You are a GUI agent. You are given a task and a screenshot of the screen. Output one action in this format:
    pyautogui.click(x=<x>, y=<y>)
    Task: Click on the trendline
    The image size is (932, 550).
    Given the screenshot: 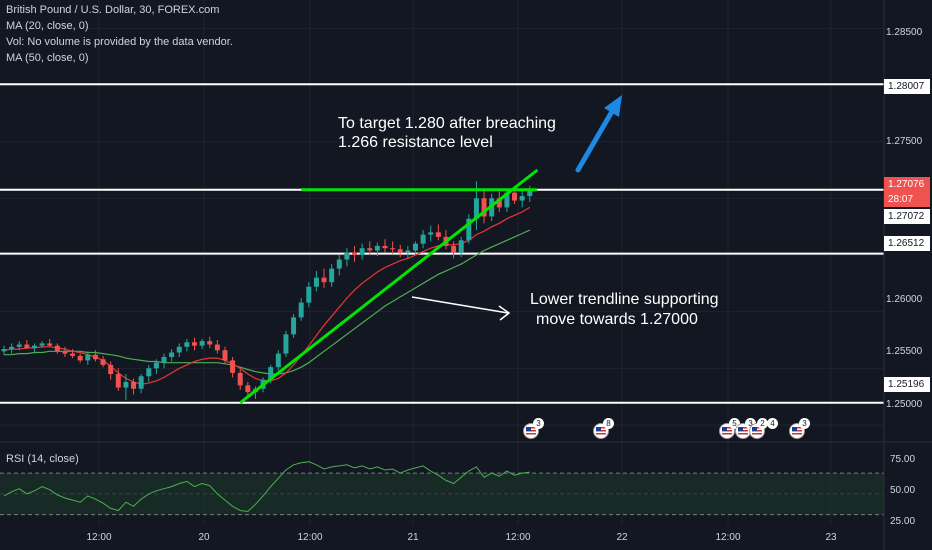 What is the action you would take?
    pyautogui.click(x=389, y=286)
    